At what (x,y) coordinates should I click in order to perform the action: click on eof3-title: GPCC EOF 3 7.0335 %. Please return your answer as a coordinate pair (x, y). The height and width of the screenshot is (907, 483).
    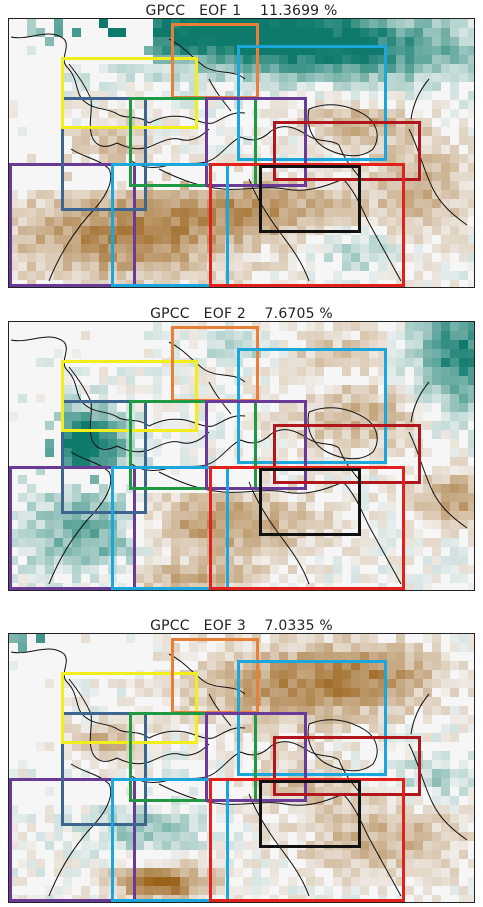
    Looking at the image, I should click on (241, 626).